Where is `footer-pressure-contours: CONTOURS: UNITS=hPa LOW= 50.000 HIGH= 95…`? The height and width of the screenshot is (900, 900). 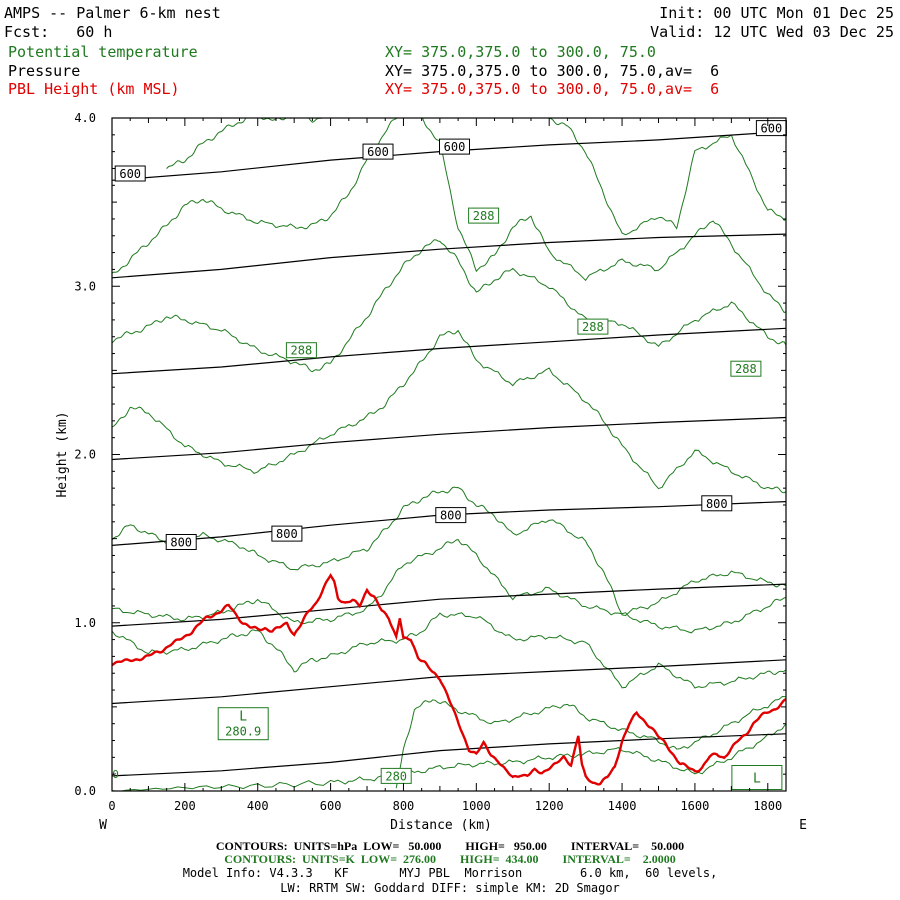
footer-pressure-contours: CONTOURS: UNITS=hPa LOW= 50.000 HIGH= 95… is located at coordinates (450, 846).